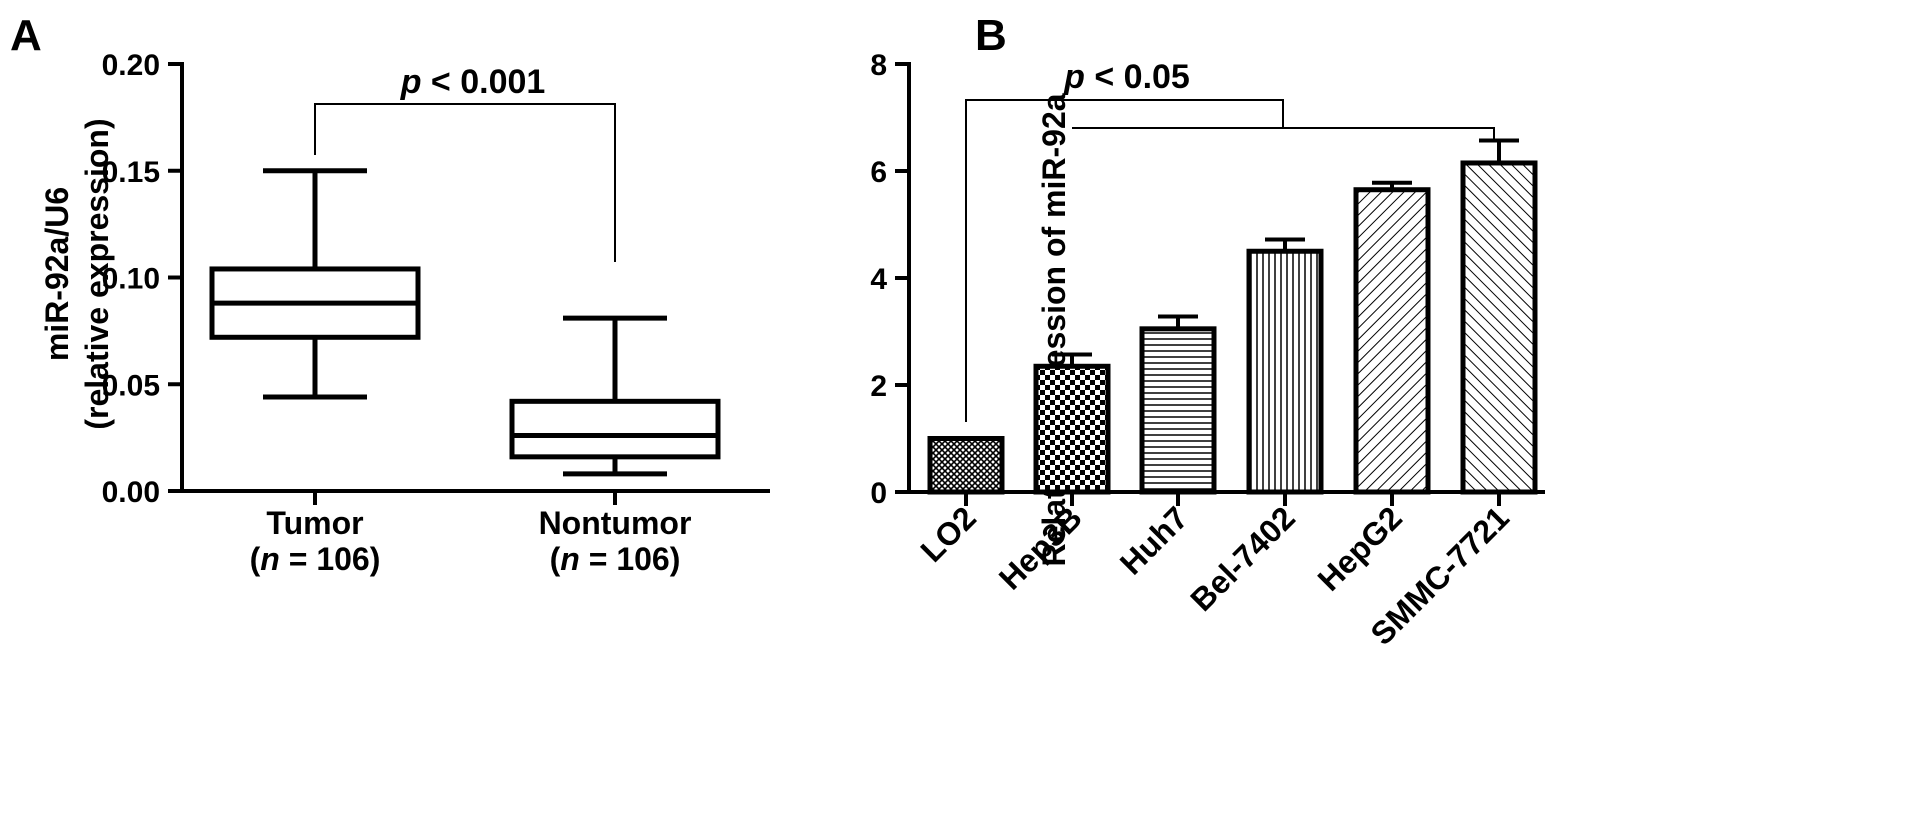 The height and width of the screenshot is (820, 1913). Describe the element at coordinates (131, 279) in the screenshot. I see `panel-a-ytick-label: 0.10` at that location.